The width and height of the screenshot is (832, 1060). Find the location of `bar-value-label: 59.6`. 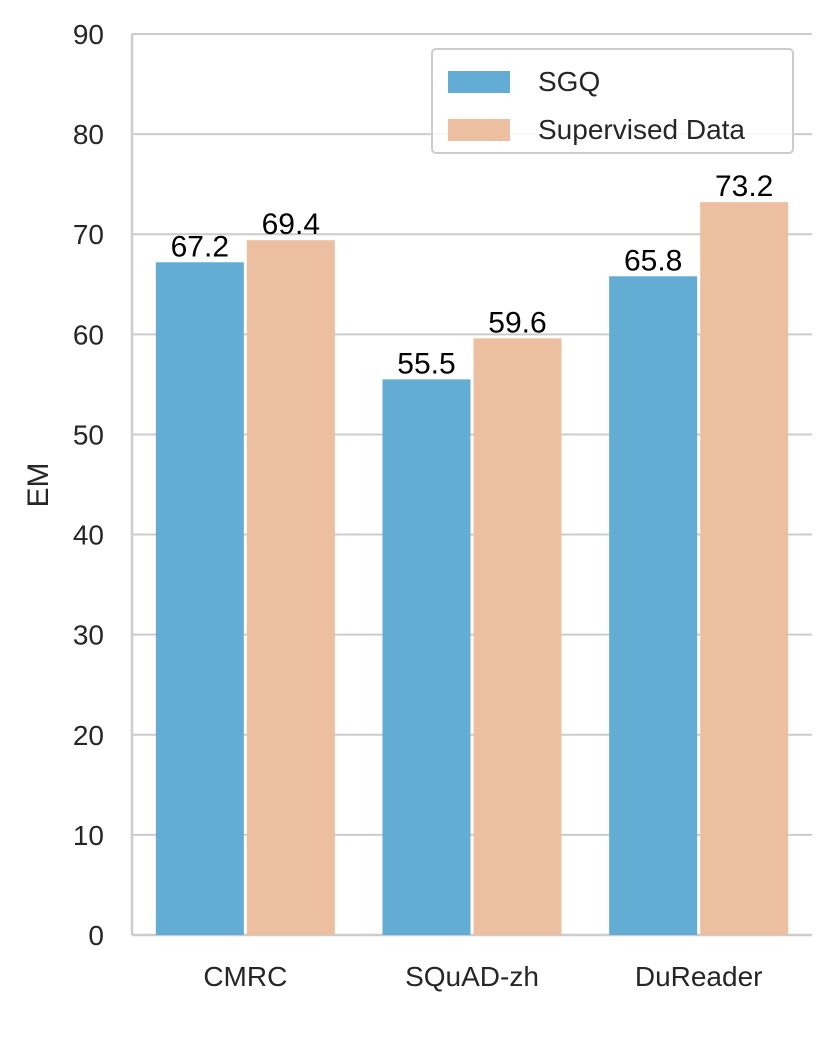

bar-value-label: 59.6 is located at coordinates (517, 322).